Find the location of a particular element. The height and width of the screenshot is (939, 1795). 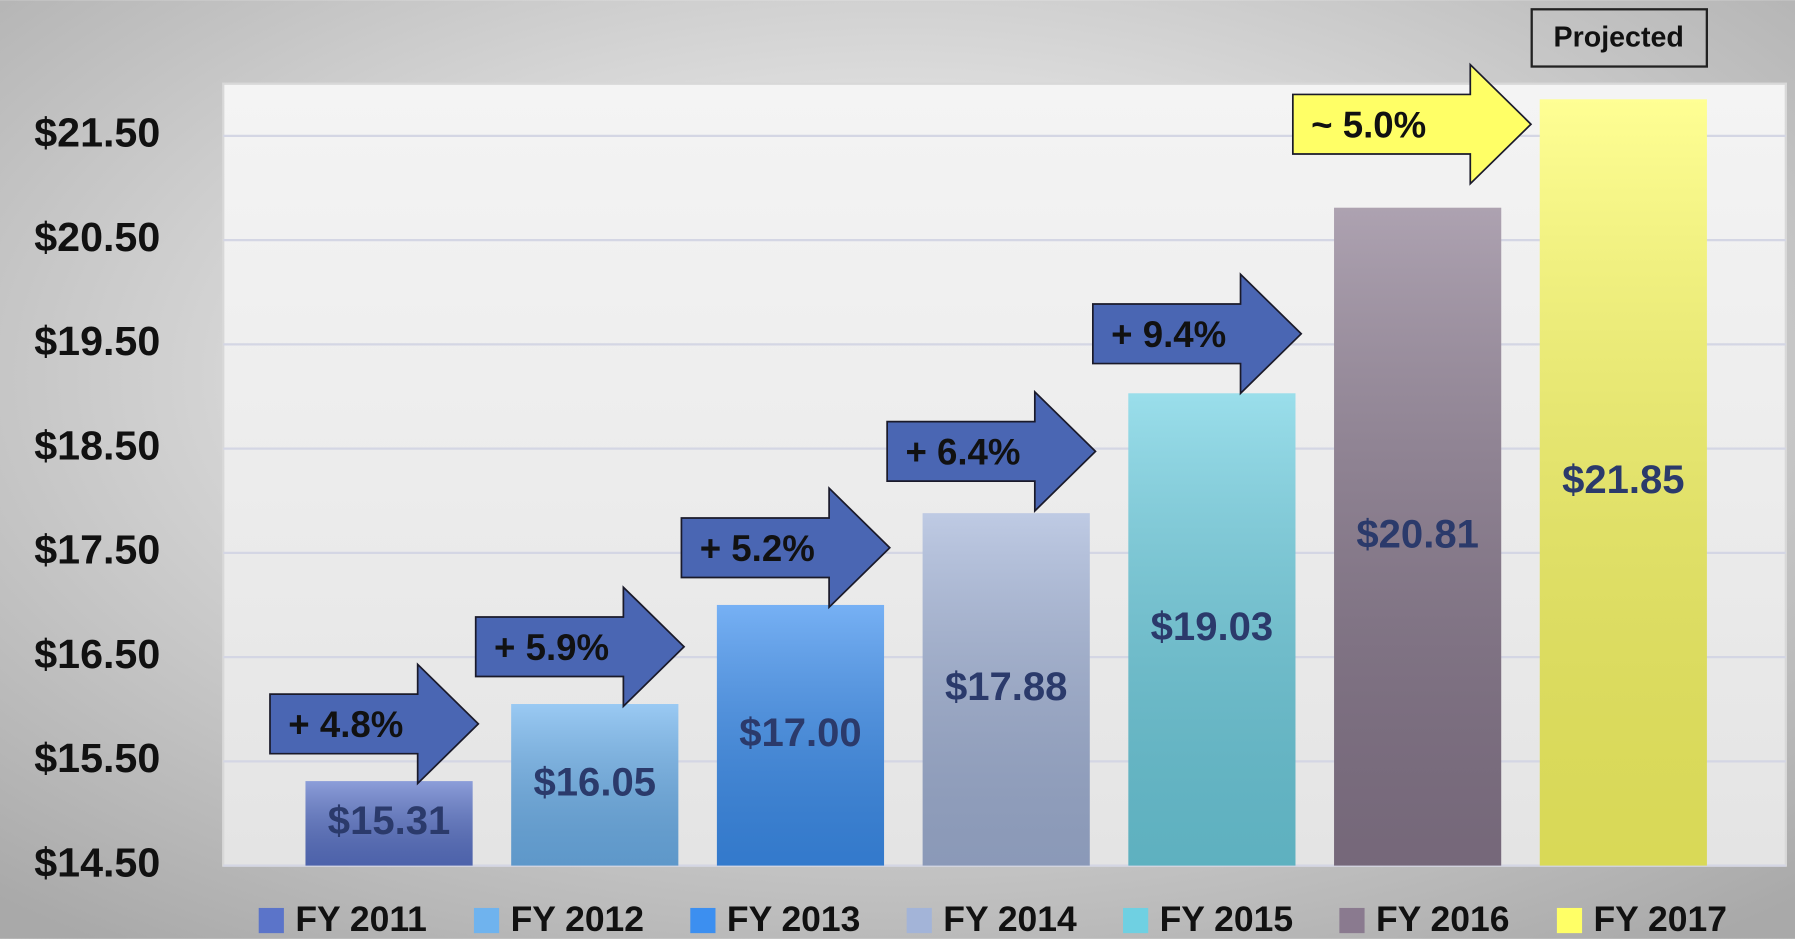

growth-label: + 9.4% is located at coordinates (1168, 334).